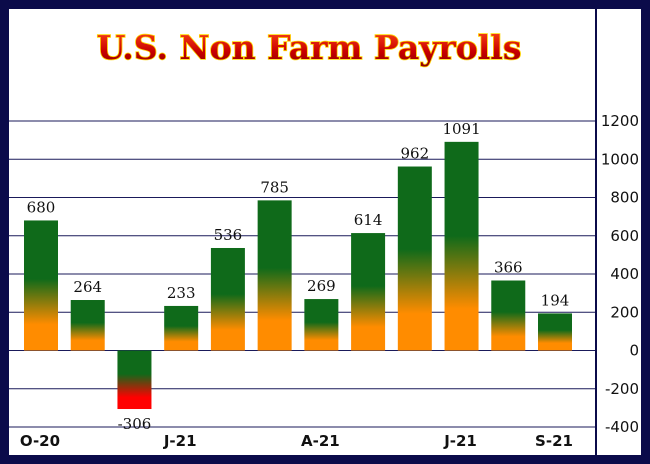 This screenshot has height=464, width=650. I want to click on y-tick-label-0: 1200, so click(620, 121).